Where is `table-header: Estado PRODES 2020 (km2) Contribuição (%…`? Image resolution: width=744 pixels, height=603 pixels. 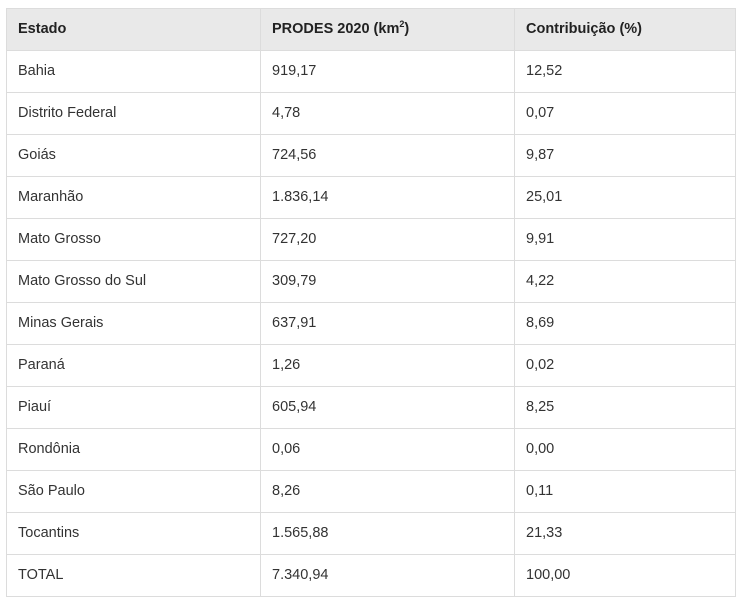 table-header: Estado PRODES 2020 (km2) Contribuição (%… is located at coordinates (371, 29).